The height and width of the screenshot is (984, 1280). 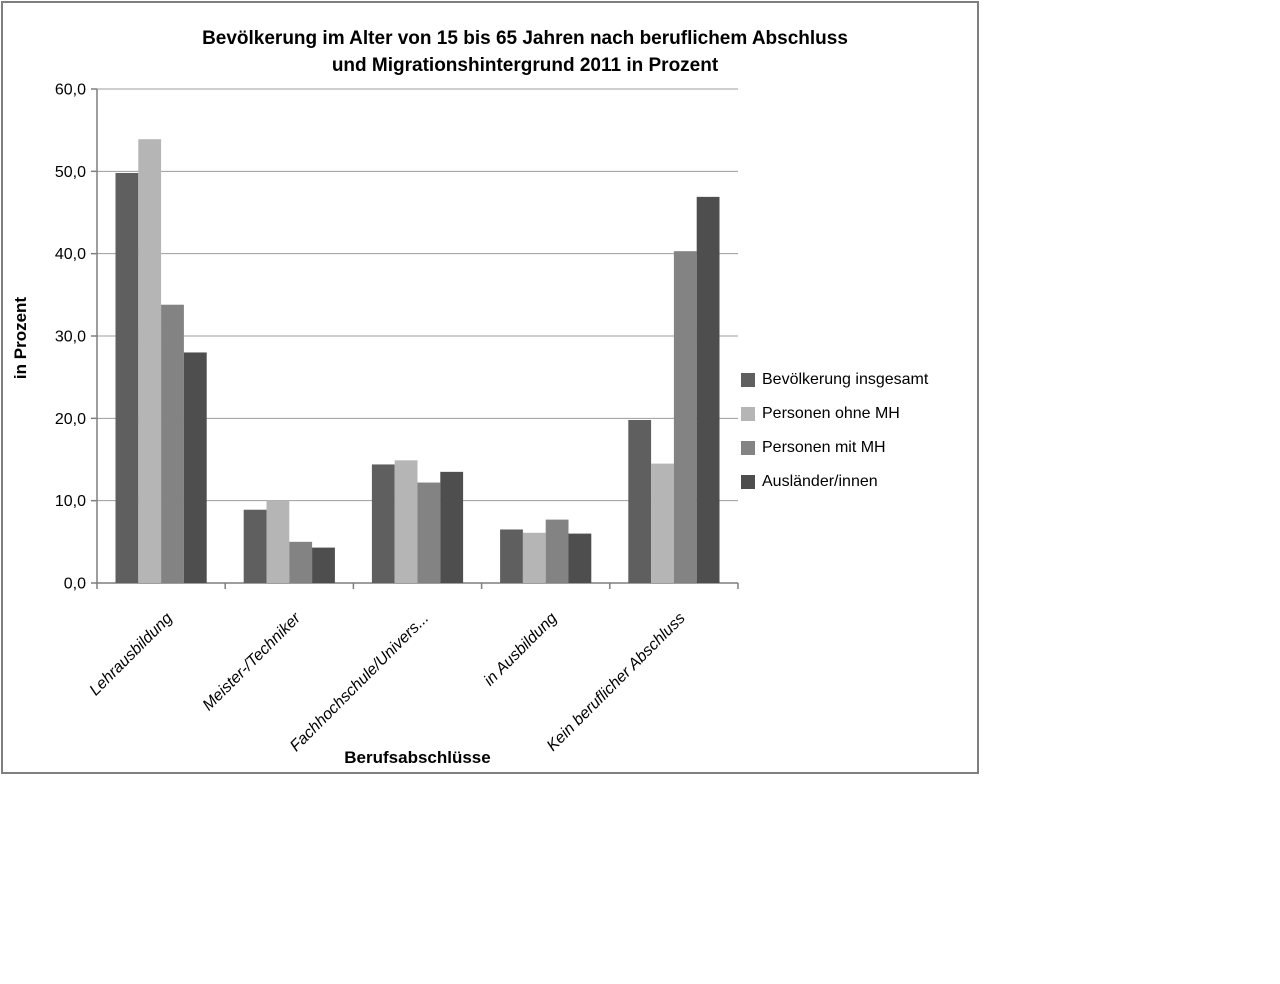 I want to click on y-axis-tick-label: 30,0, so click(x=70, y=337).